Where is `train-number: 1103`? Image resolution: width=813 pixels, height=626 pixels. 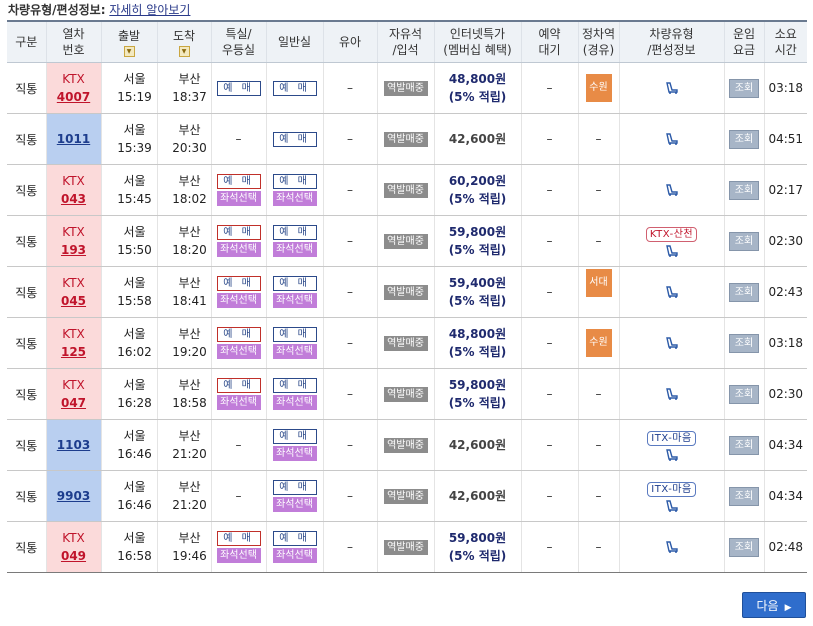 train-number: 1103 is located at coordinates (73, 445).